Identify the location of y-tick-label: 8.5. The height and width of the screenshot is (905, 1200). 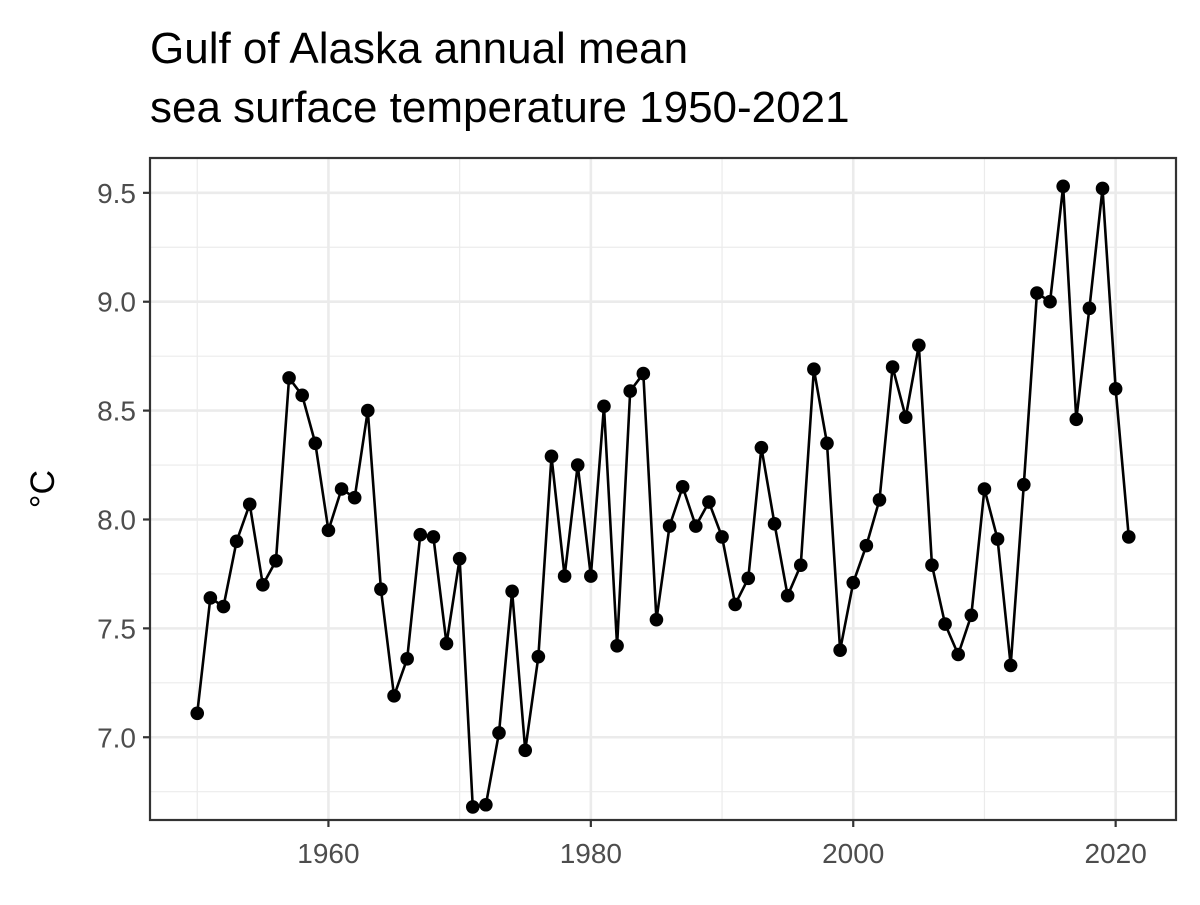
(116, 411).